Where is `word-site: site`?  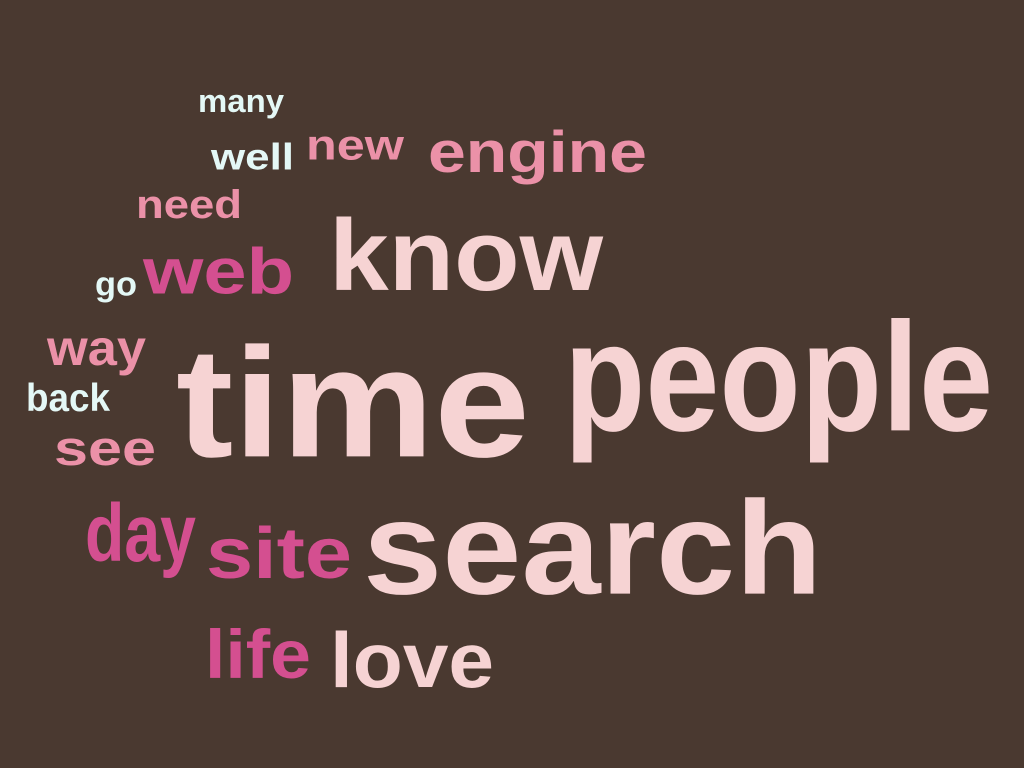
word-site: site is located at coordinates (279, 553).